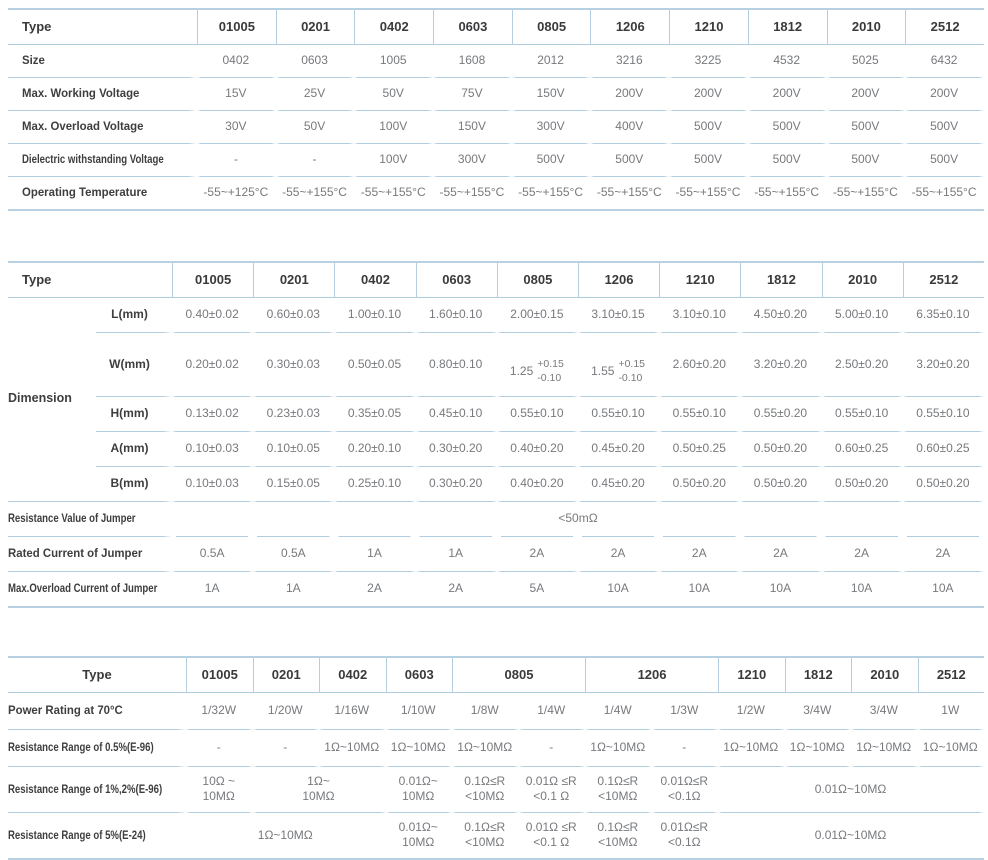 Image resolution: width=988 pixels, height=860 pixels. Describe the element at coordinates (866, 61) in the screenshot. I see `cell-value: 5025` at that location.